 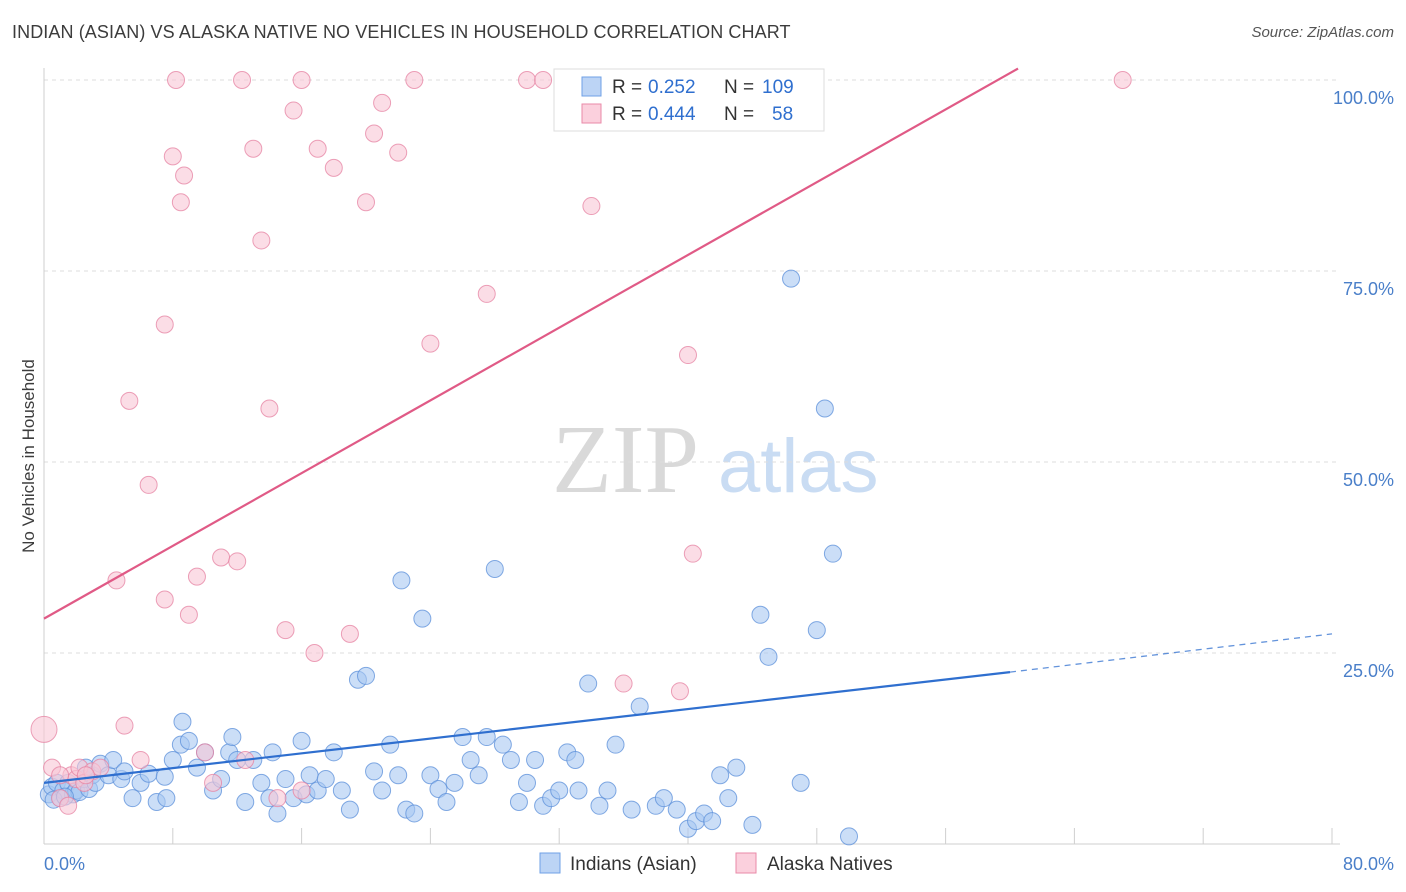 I want to click on stats-box: R = 0.252 N = 109 R = 0.444 N = 58, so click(x=689, y=100).